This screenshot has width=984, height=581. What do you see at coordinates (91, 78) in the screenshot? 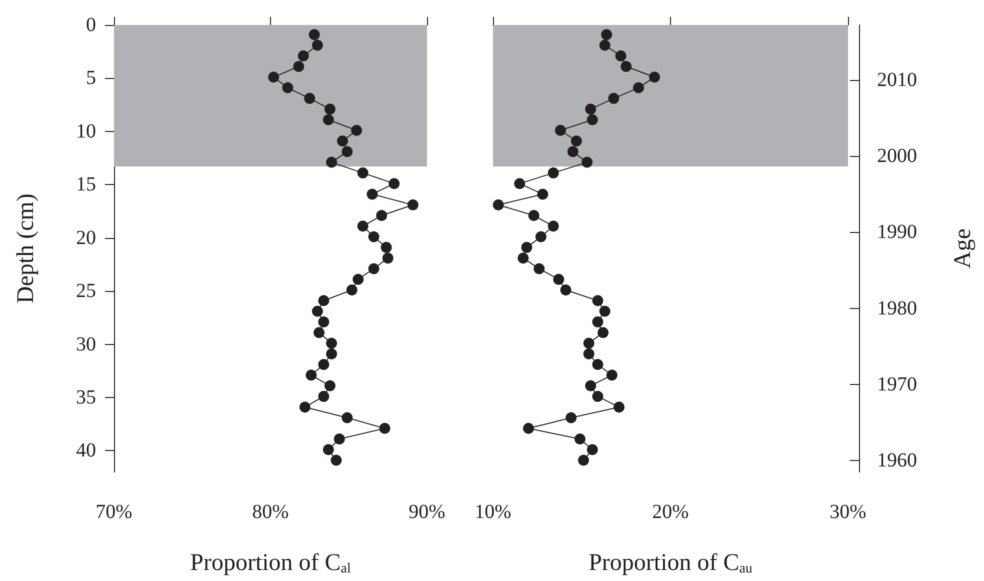
I see `y-tick-label: 5` at bounding box center [91, 78].